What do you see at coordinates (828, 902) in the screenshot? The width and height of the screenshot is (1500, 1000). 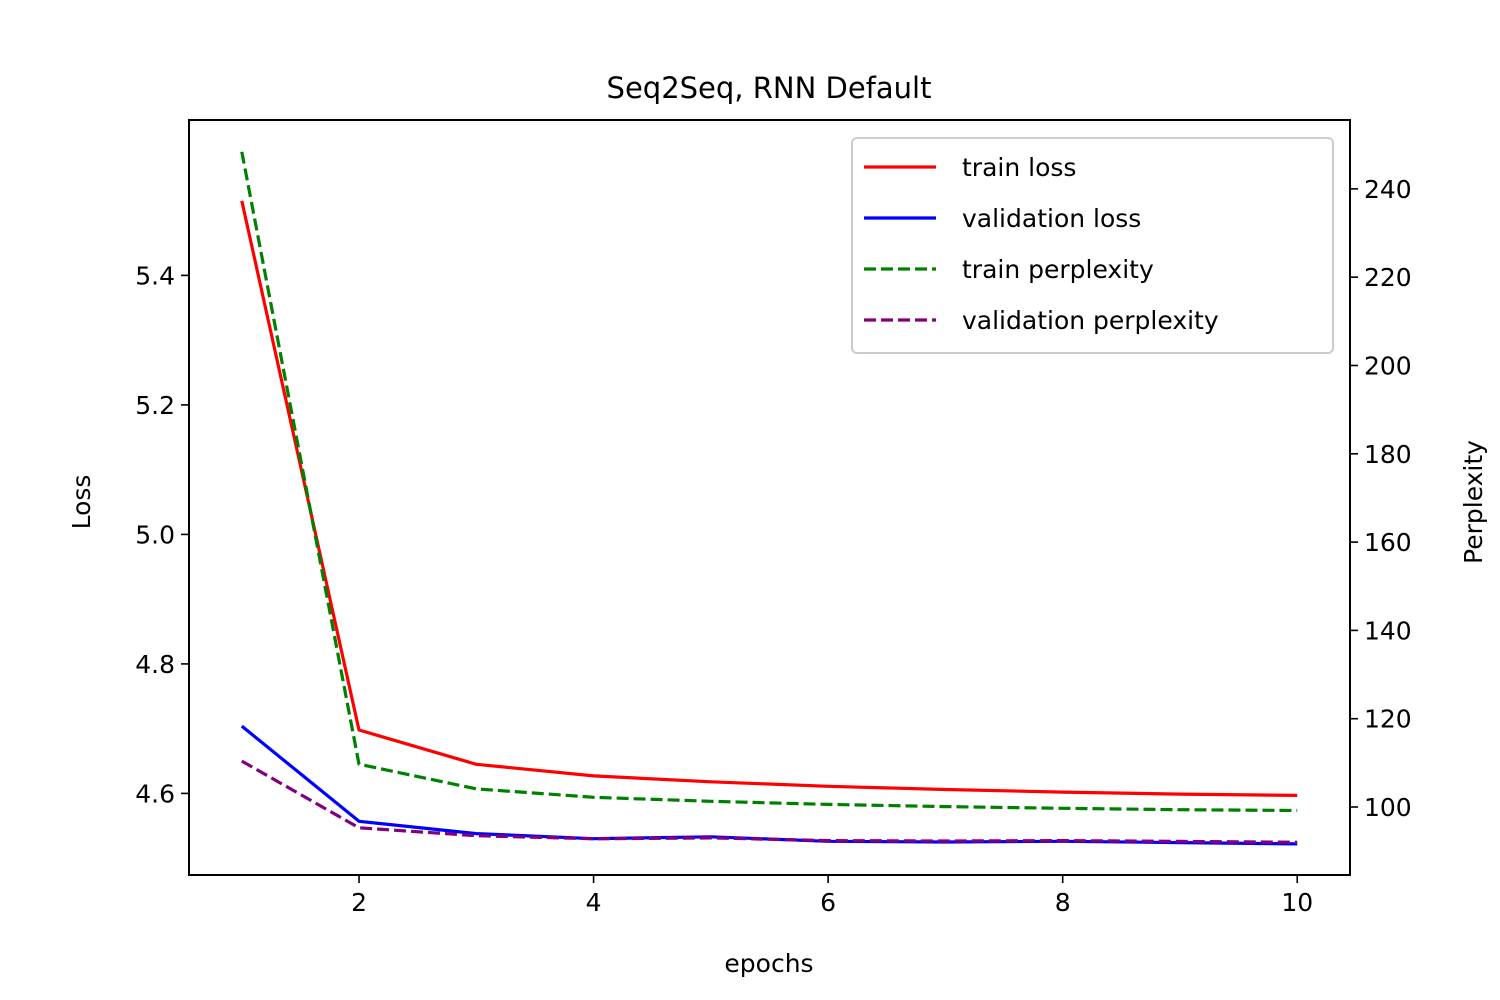 I see `x-tick-label: 6` at bounding box center [828, 902].